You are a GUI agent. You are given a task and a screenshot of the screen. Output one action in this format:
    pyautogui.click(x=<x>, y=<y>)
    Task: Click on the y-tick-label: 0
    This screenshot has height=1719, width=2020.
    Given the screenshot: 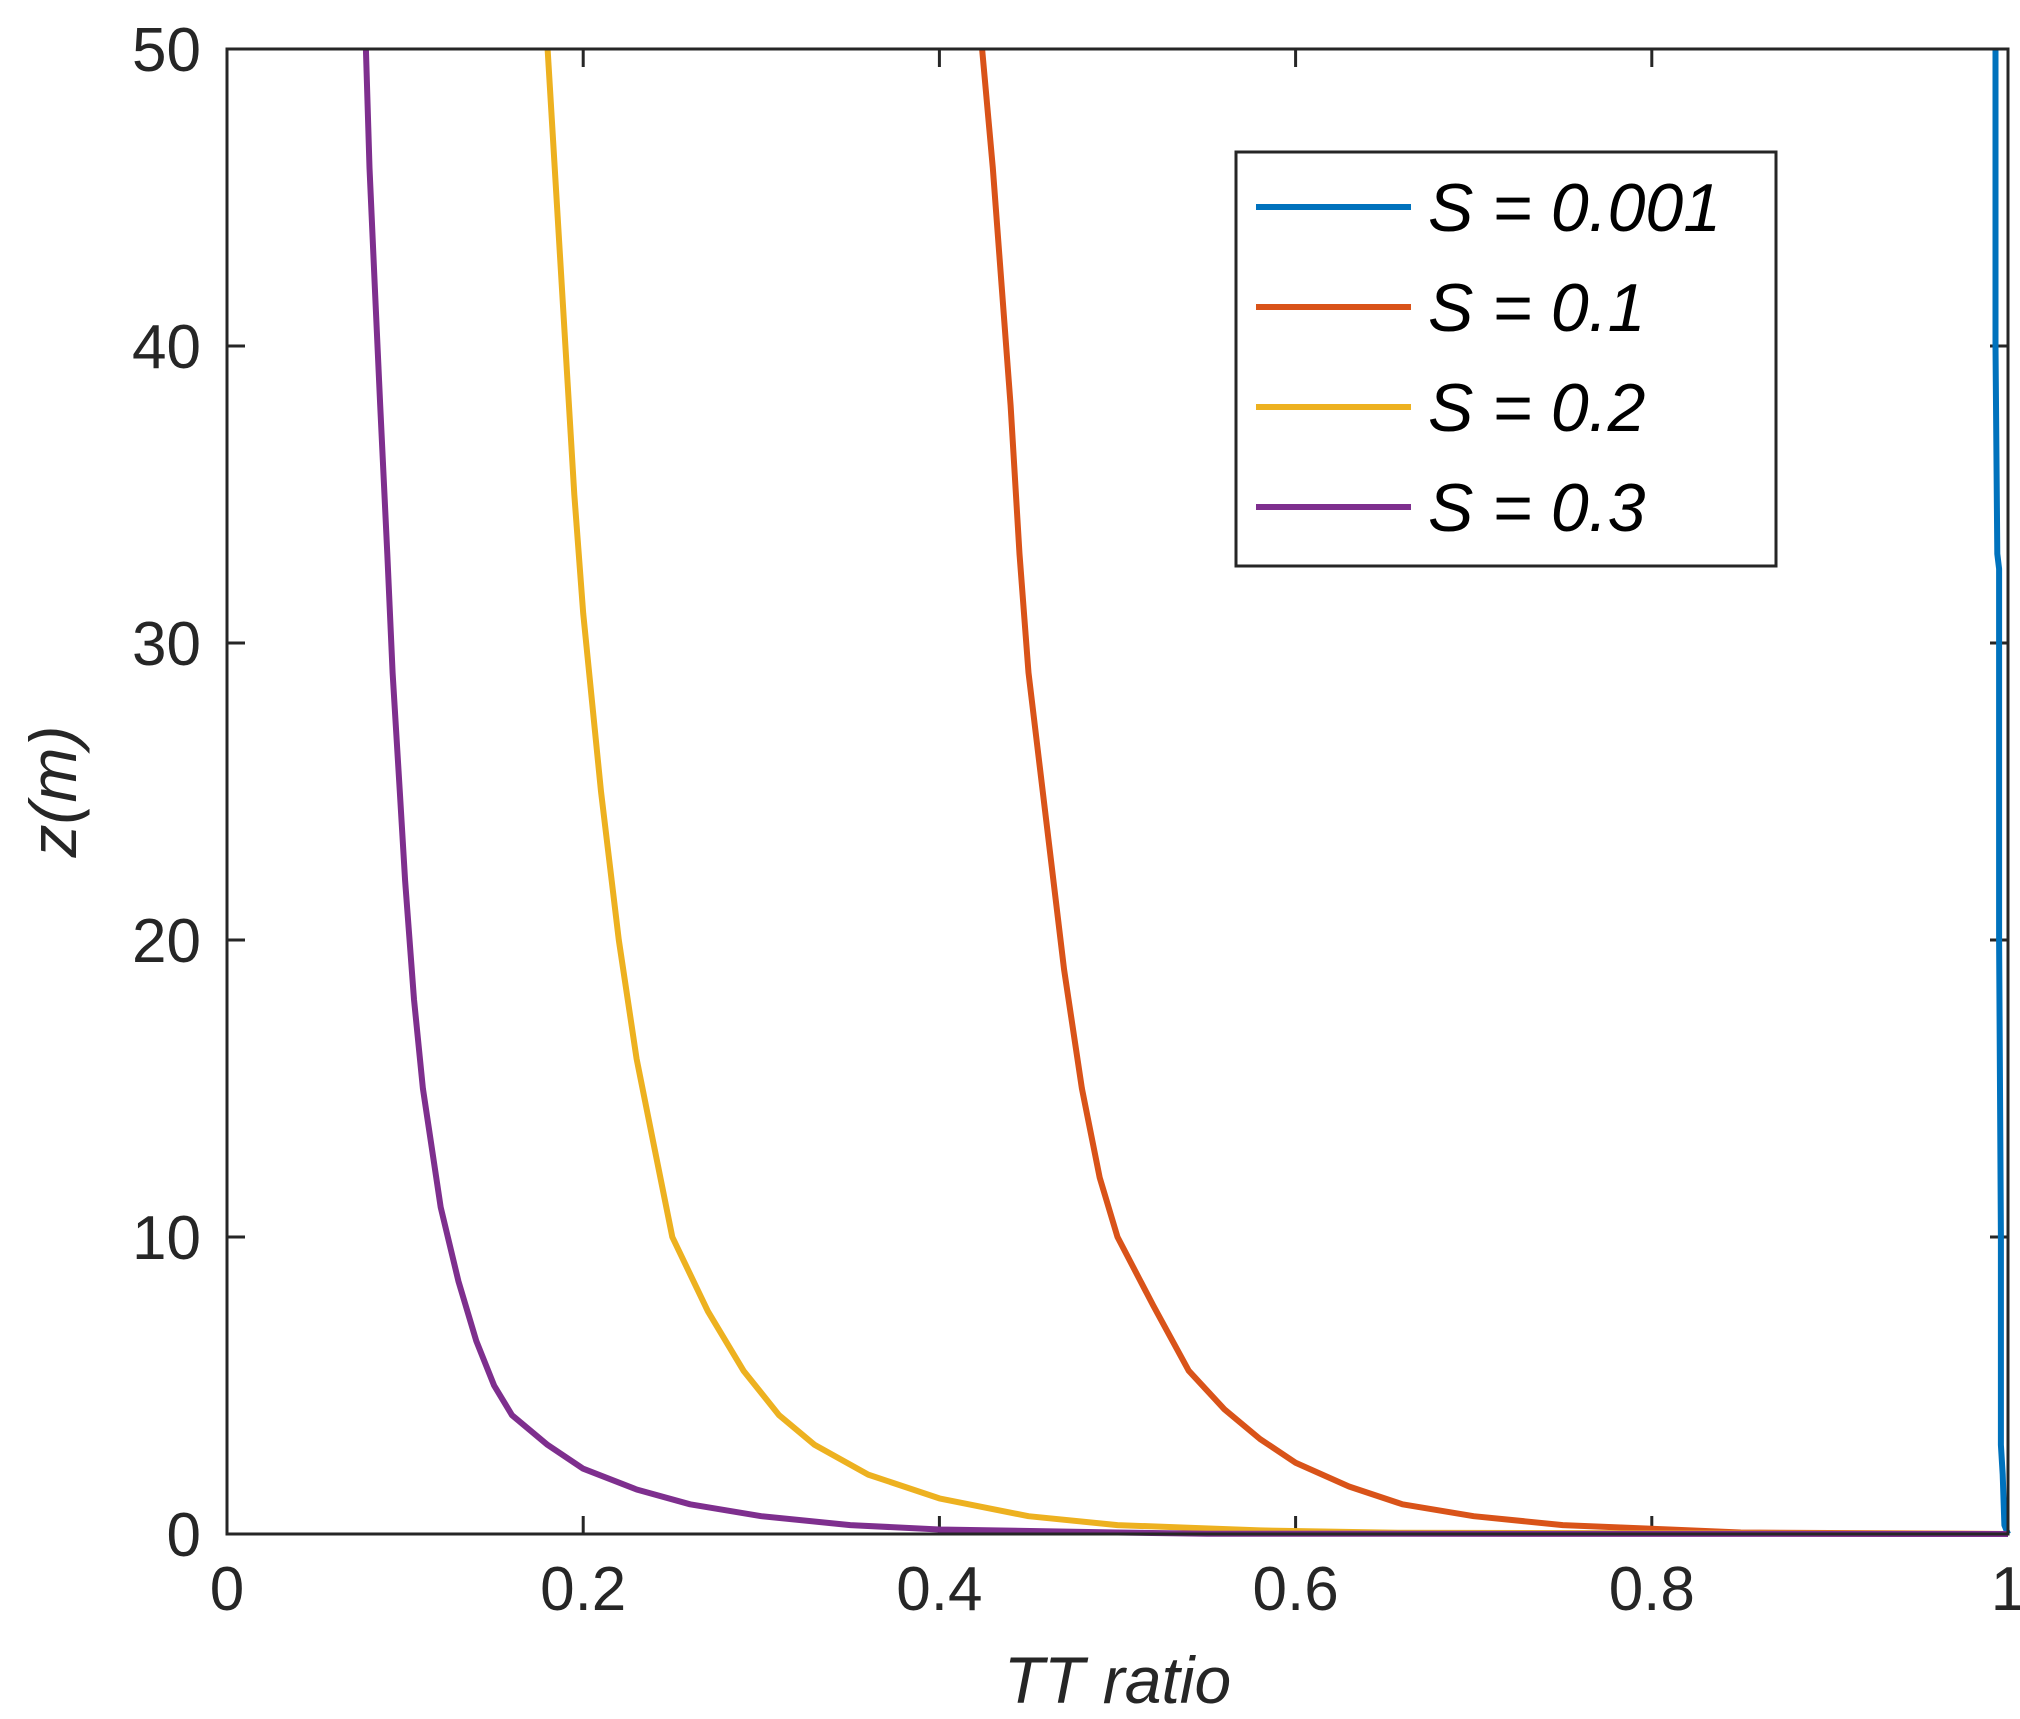 What is the action you would take?
    pyautogui.click(x=184, y=1535)
    